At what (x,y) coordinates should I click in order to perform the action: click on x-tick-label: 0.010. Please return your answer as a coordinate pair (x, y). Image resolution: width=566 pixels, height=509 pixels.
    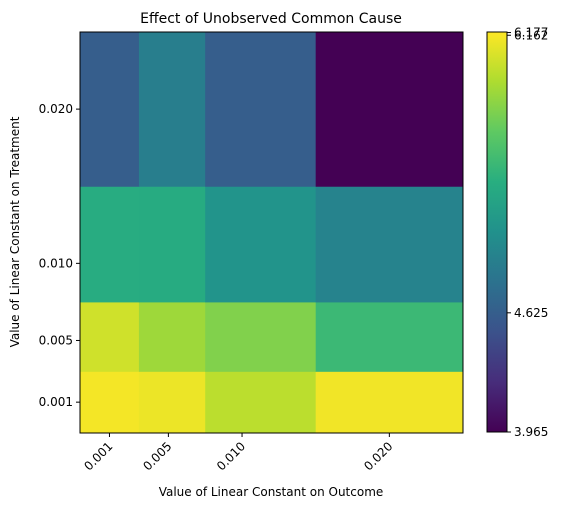
    Looking at the image, I should click on (231, 456).